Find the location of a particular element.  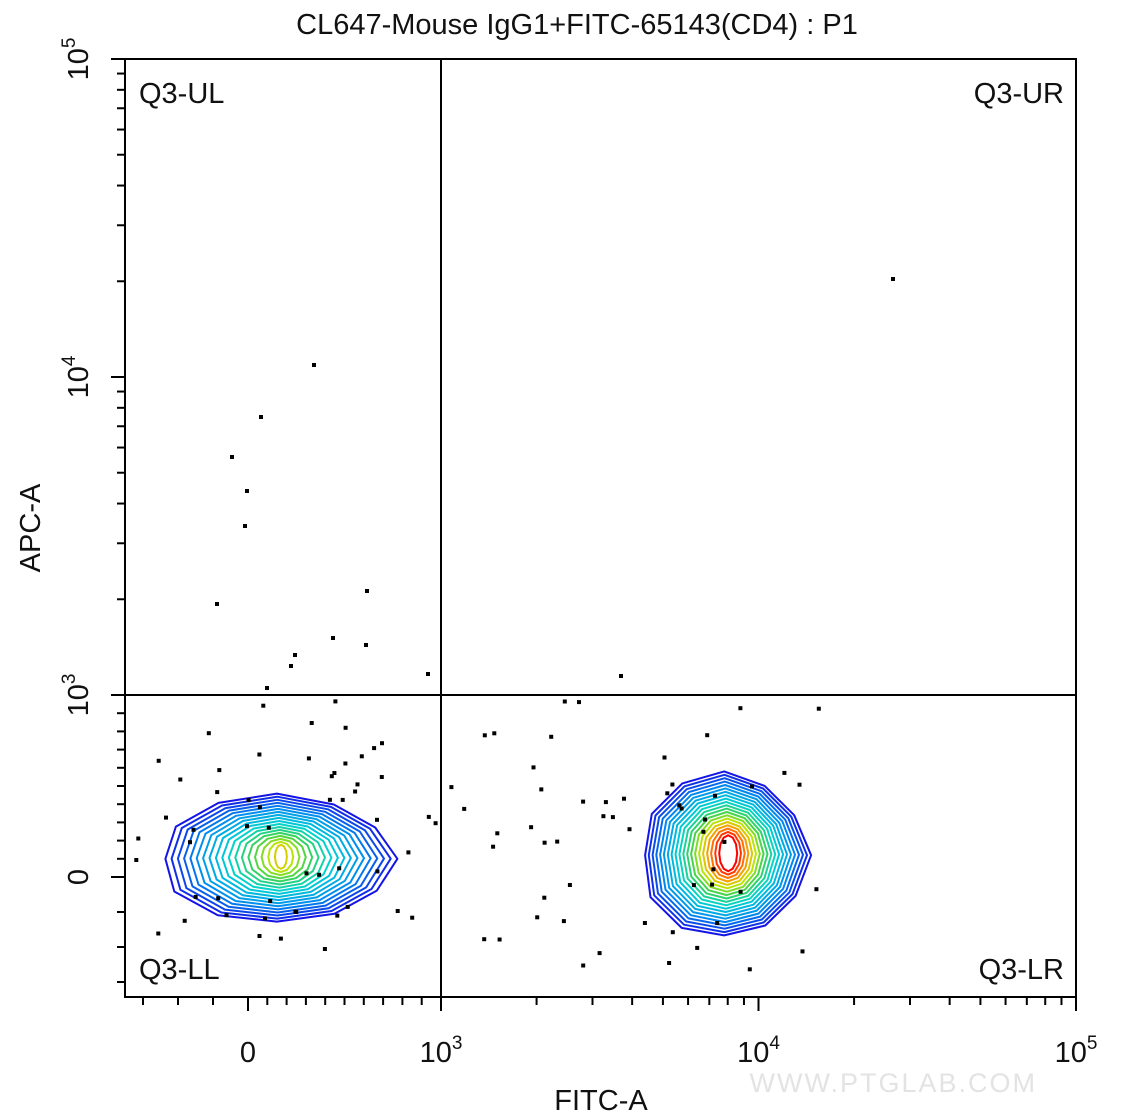

watermark-text: WWW.PTGLAB.COM is located at coordinates (894, 1083).